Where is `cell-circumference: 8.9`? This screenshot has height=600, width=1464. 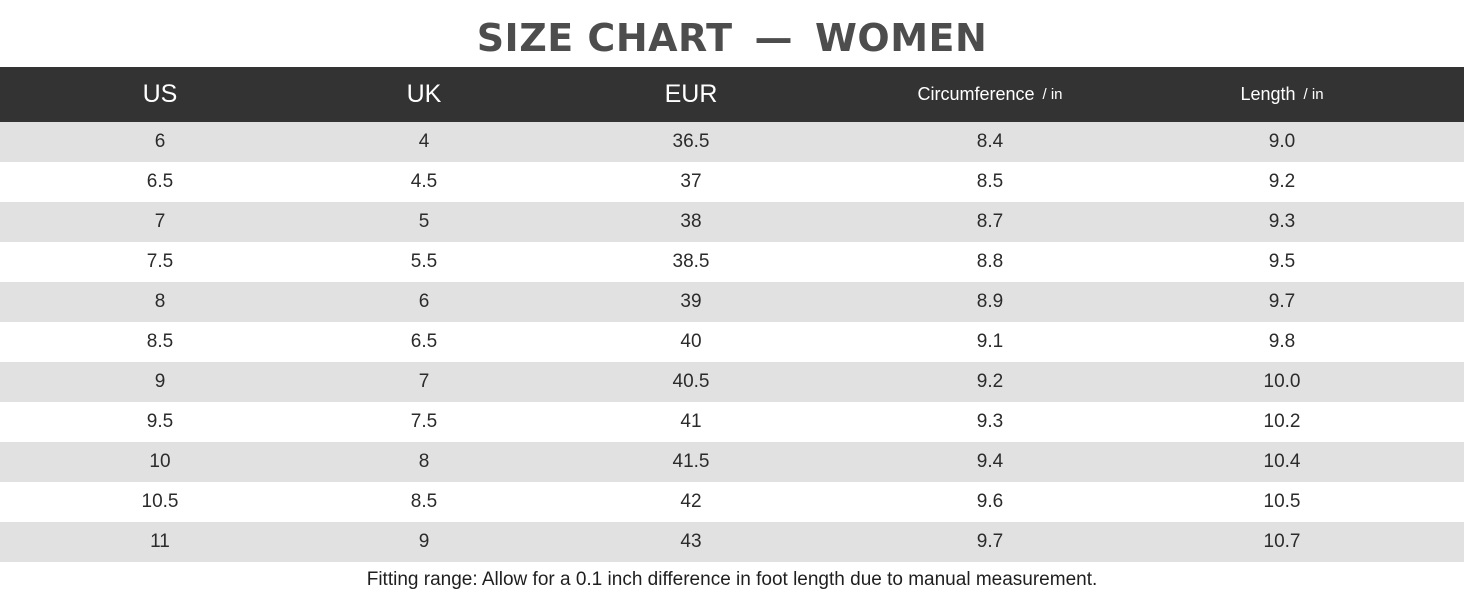 cell-circumference: 8.9 is located at coordinates (990, 301).